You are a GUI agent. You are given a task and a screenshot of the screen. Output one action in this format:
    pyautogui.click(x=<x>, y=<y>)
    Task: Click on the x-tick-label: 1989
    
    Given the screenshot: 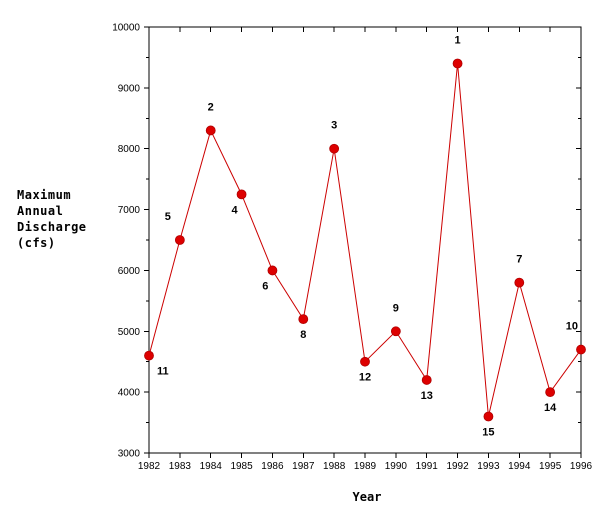 What is the action you would take?
    pyautogui.click(x=365, y=466)
    